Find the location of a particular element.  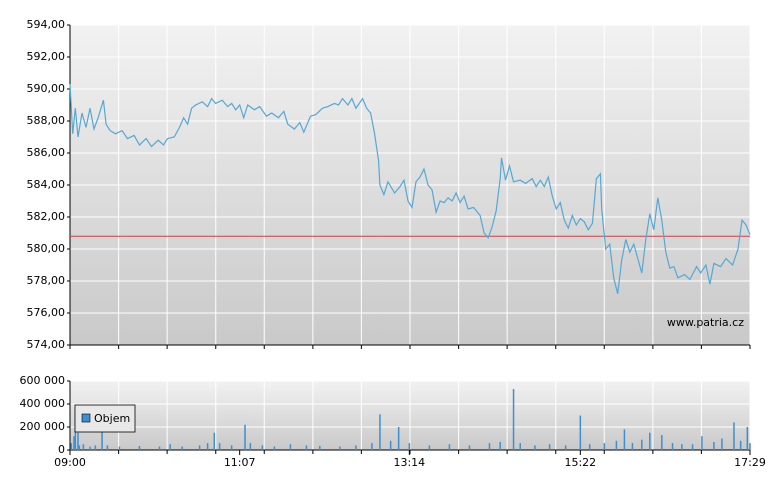

y-tick-label: 0 is located at coordinates (61, 449).